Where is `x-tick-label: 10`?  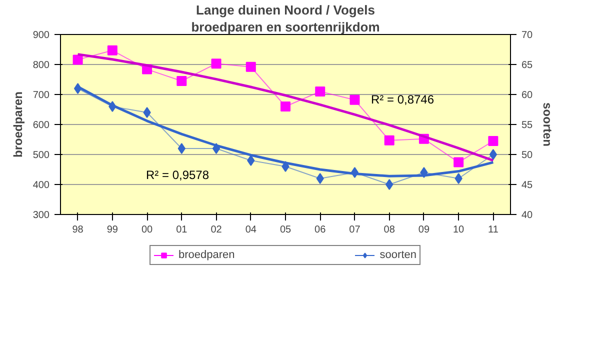
x-tick-label: 10 is located at coordinates (459, 230).